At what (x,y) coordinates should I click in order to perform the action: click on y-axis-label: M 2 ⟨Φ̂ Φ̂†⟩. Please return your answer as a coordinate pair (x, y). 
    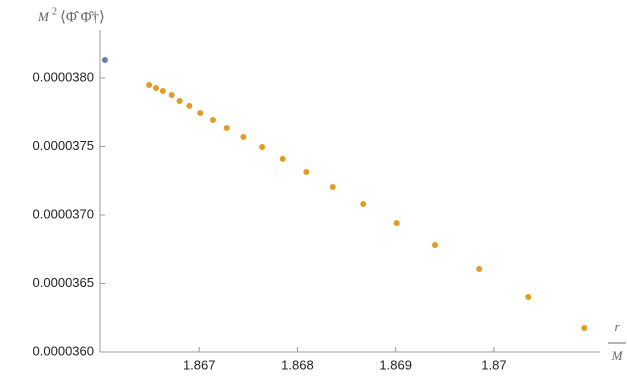
    Looking at the image, I should click on (71, 15).